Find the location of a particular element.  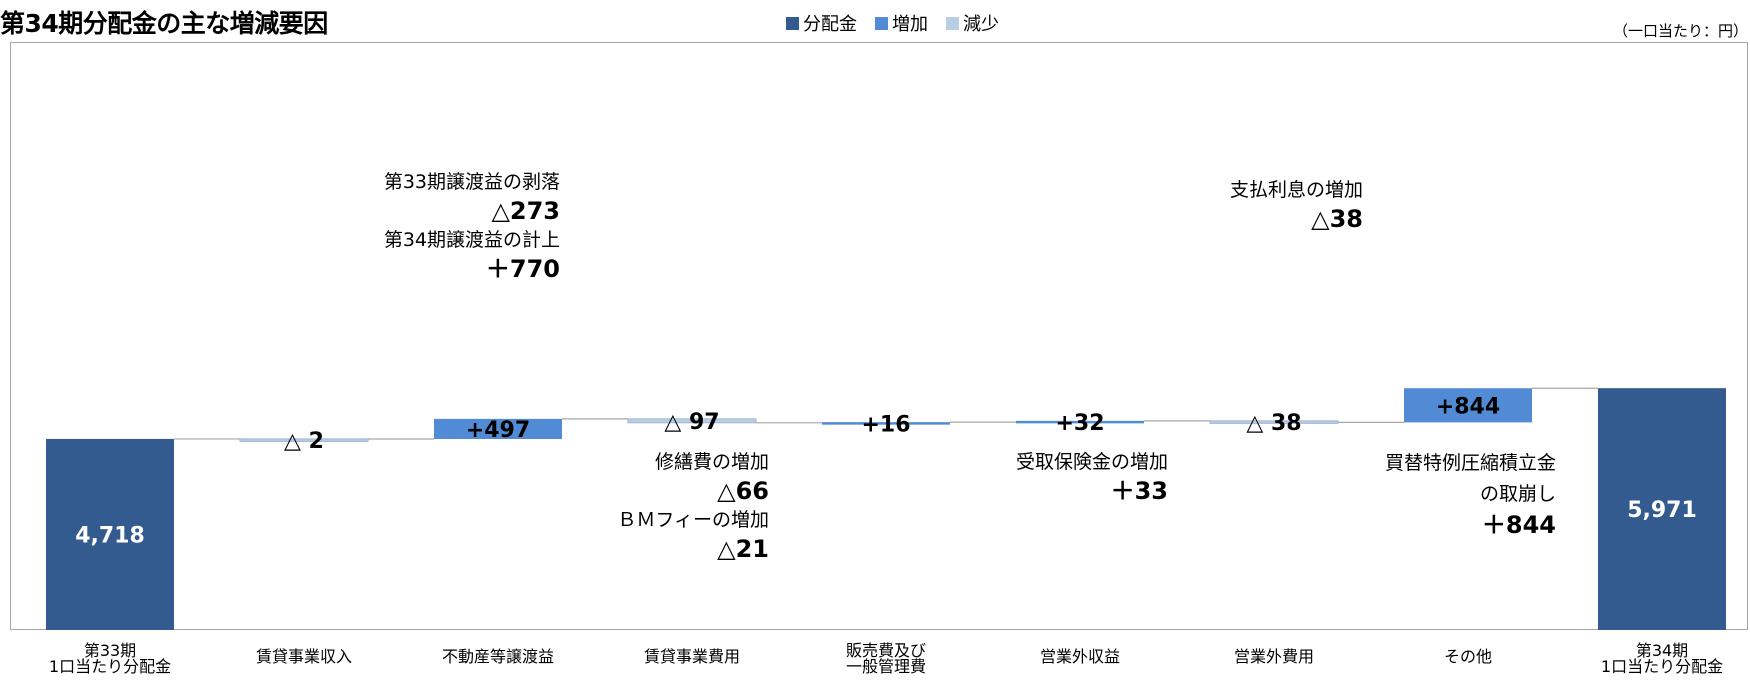

data-label-8: +844 is located at coordinates (1468, 406).